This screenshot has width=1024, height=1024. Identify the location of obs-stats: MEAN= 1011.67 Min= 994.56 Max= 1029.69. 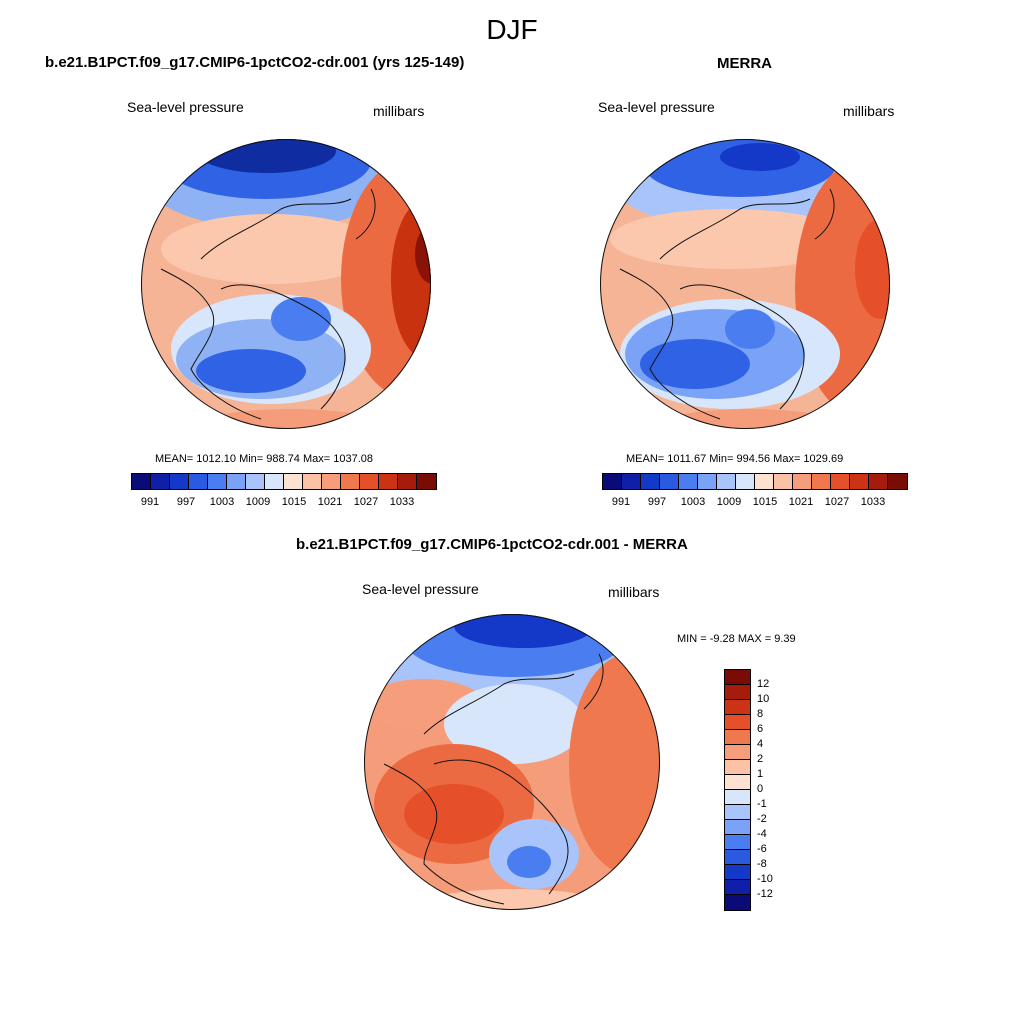
(735, 459).